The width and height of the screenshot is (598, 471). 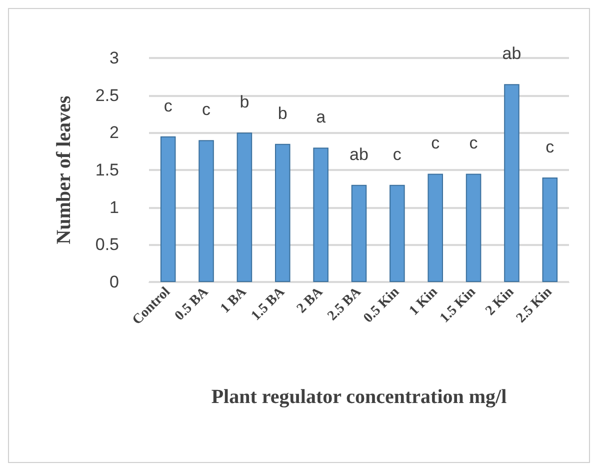 What do you see at coordinates (107, 95) in the screenshot?
I see `y-tick-label: 2.5` at bounding box center [107, 95].